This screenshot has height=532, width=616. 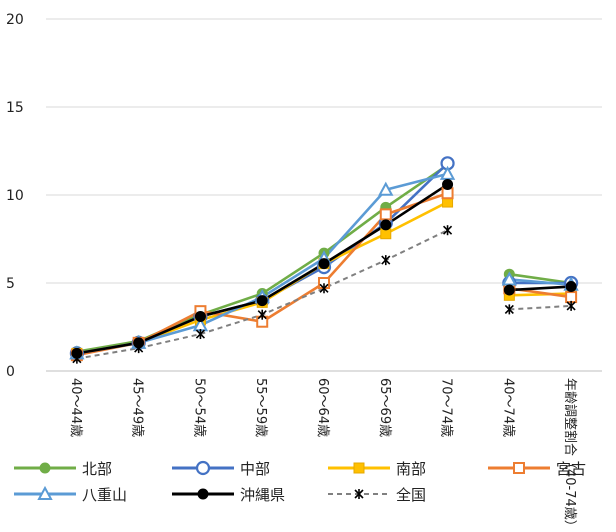 I want to click on y-axis-ticks: 0 5 10 15 20, so click(x=15, y=196).